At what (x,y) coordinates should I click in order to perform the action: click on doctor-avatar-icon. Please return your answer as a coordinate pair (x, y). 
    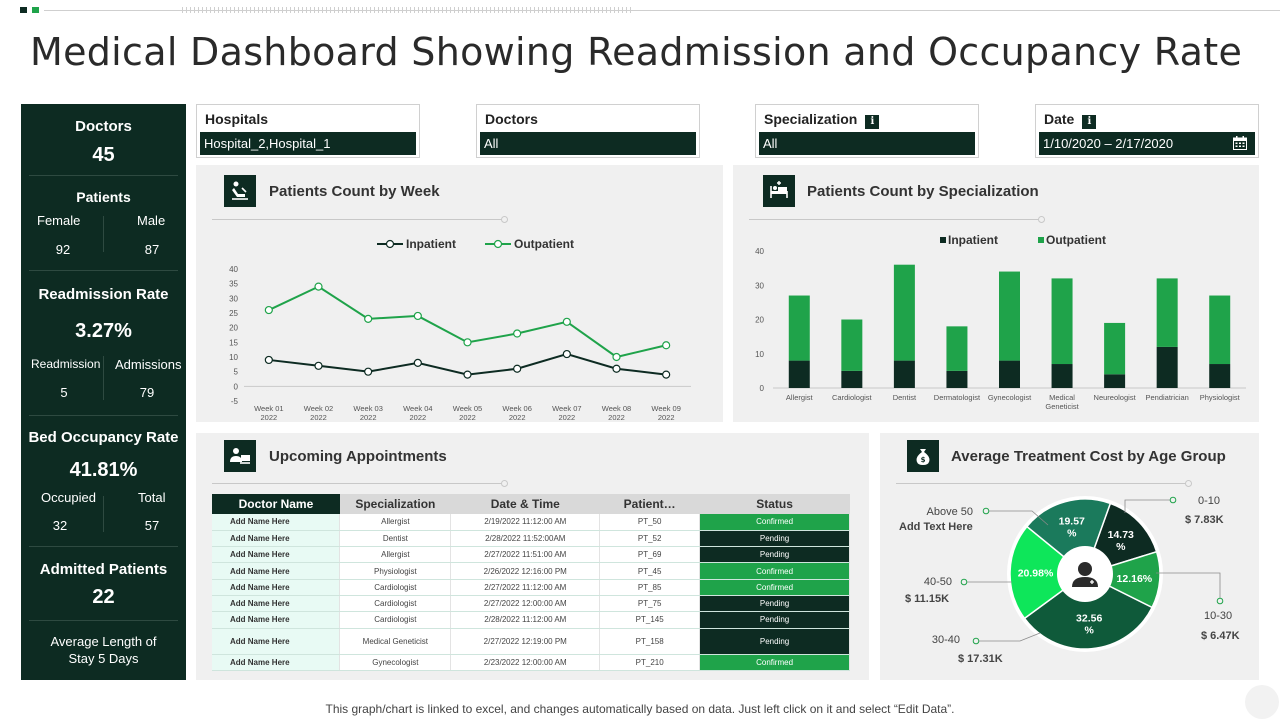
    Looking at the image, I should click on (1085, 574).